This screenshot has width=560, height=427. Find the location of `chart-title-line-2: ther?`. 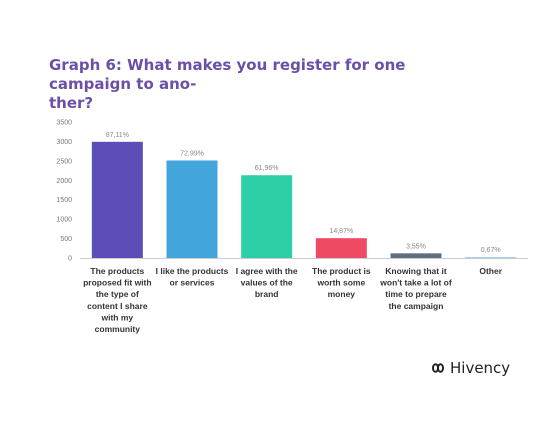

chart-title-line-2: ther? is located at coordinates (71, 103).